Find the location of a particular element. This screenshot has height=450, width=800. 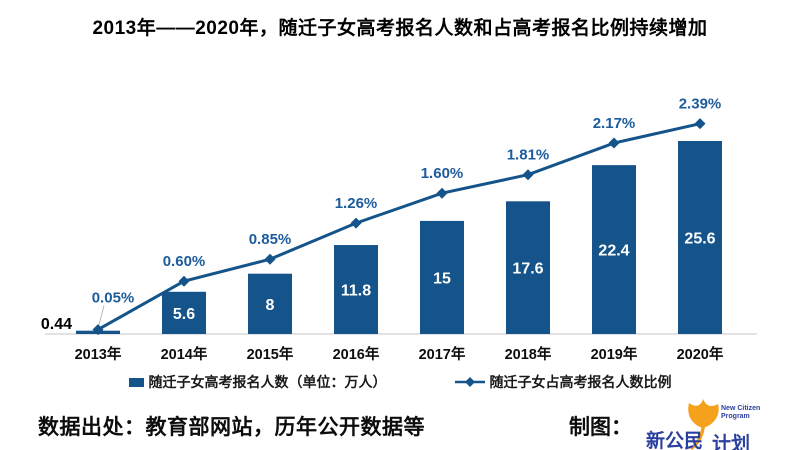

pct-label-2018年: 1.81% is located at coordinates (528, 155).